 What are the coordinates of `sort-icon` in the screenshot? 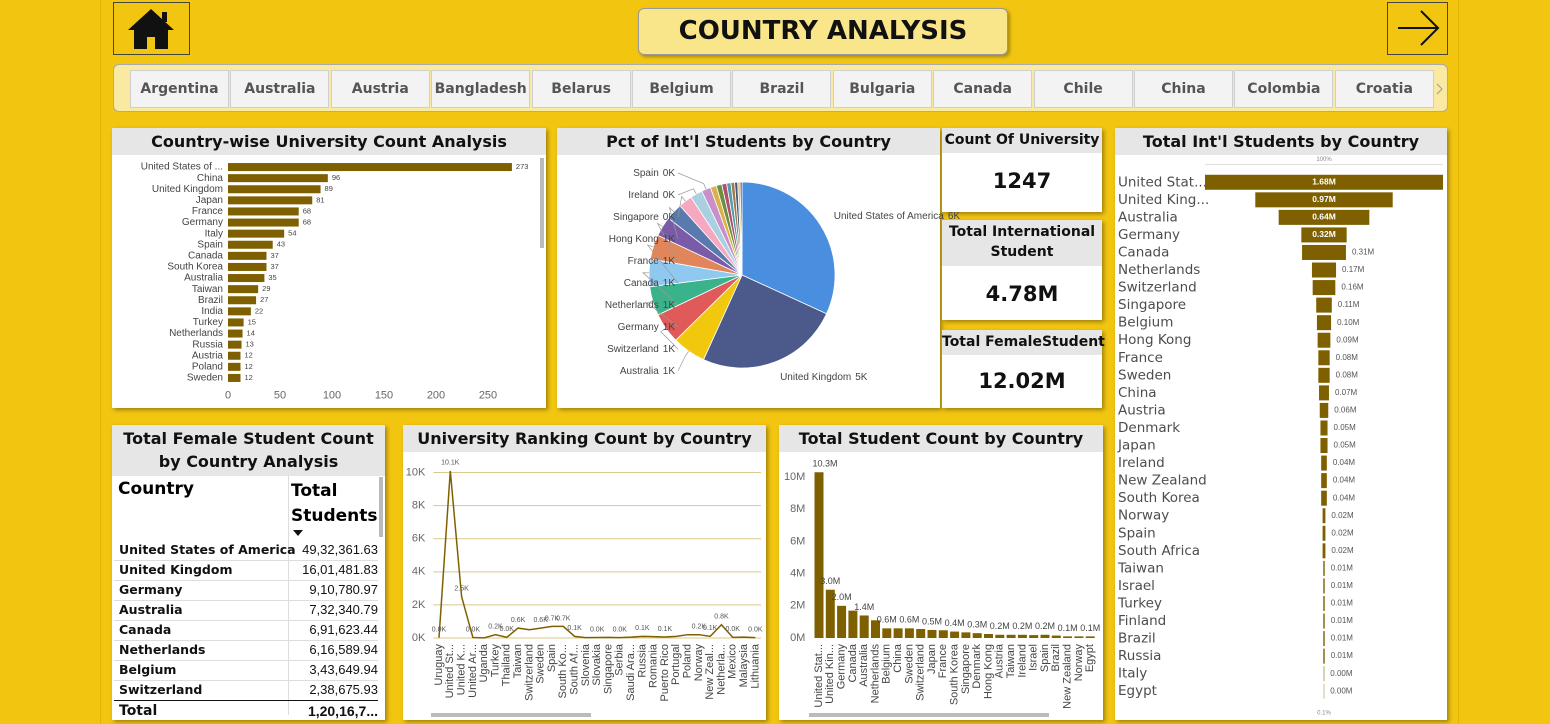 It's located at (298, 533).